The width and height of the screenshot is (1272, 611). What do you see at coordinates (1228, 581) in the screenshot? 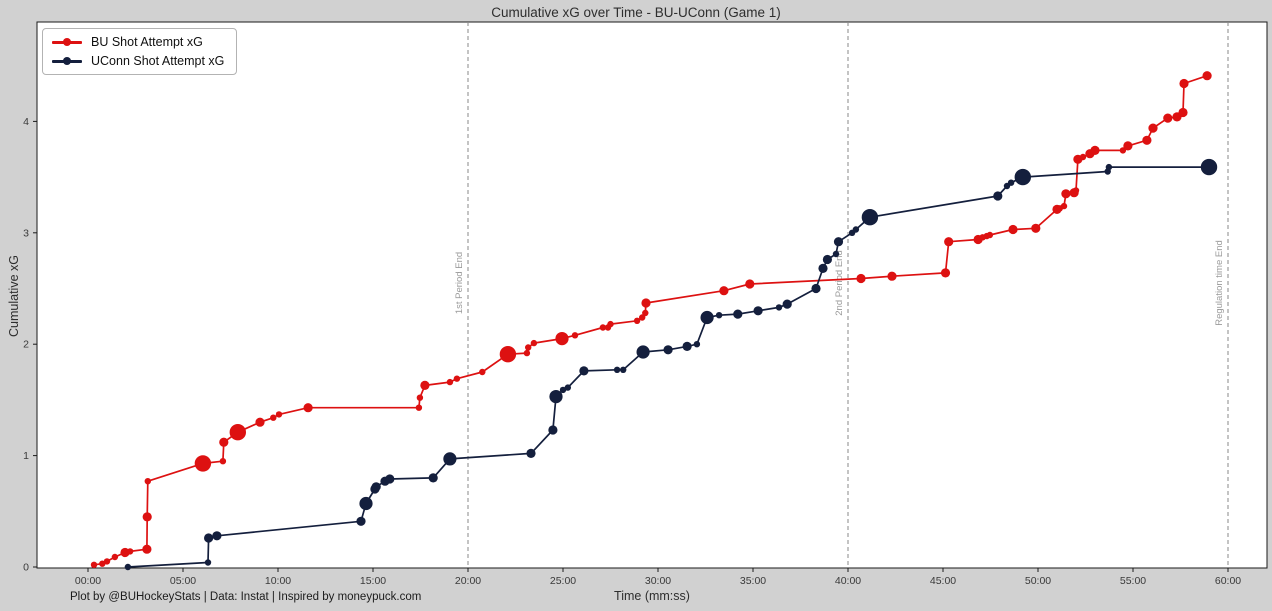
I see `x-tick-label: 60:00` at bounding box center [1228, 581].